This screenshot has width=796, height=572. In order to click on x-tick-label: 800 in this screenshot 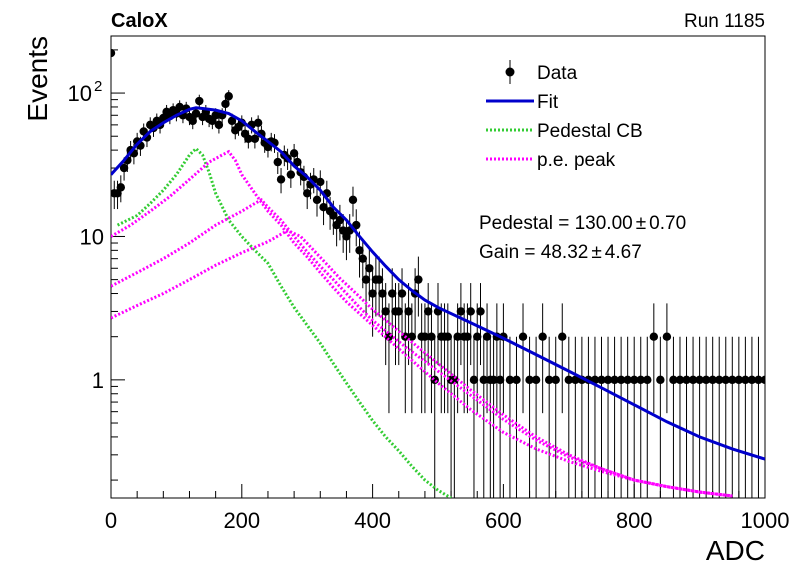, I will do `click(634, 520)`.